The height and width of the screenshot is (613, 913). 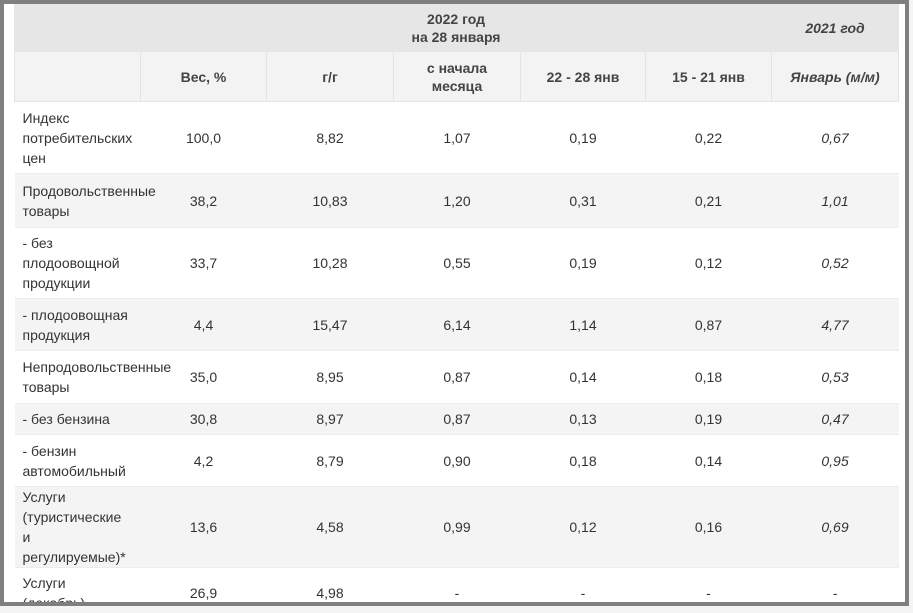 I want to click on cell-weight: 4,2, so click(x=203, y=460).